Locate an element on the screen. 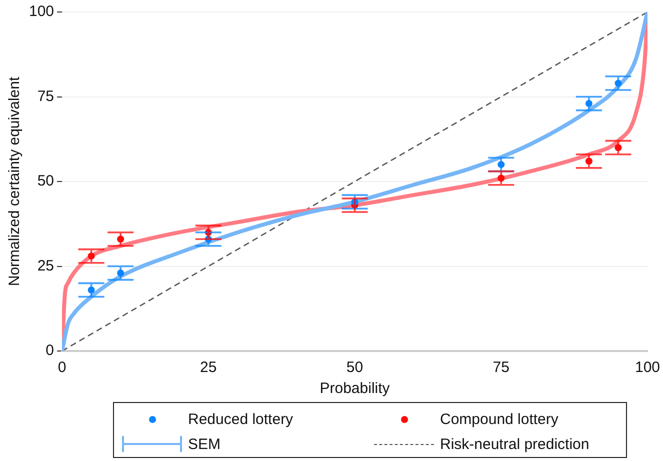  legend-label: Risk-neutral prediction is located at coordinates (515, 444).